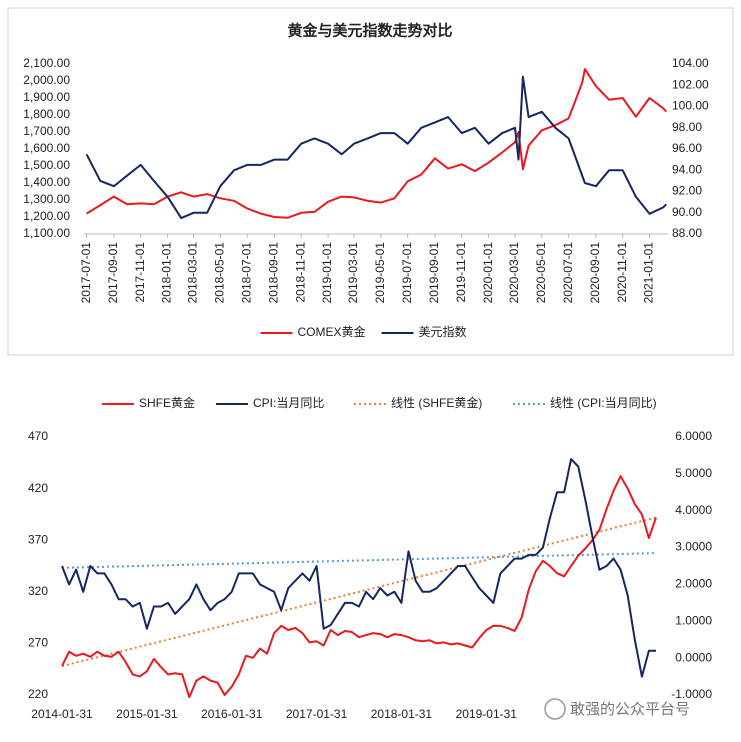  I want to click on y2-tick-label: 2.0000, so click(693, 584).